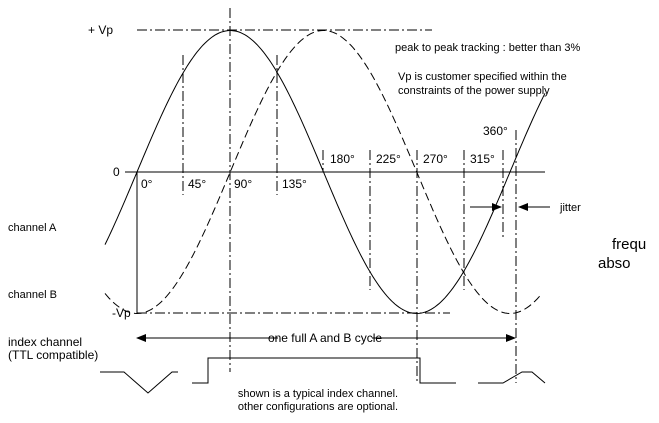 The width and height of the screenshot is (659, 423). Describe the element at coordinates (629, 244) in the screenshot. I see `cut-text: frequ` at that location.